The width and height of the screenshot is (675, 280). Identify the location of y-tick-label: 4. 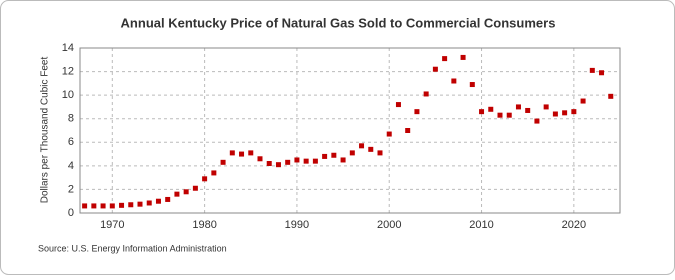
(71, 166).